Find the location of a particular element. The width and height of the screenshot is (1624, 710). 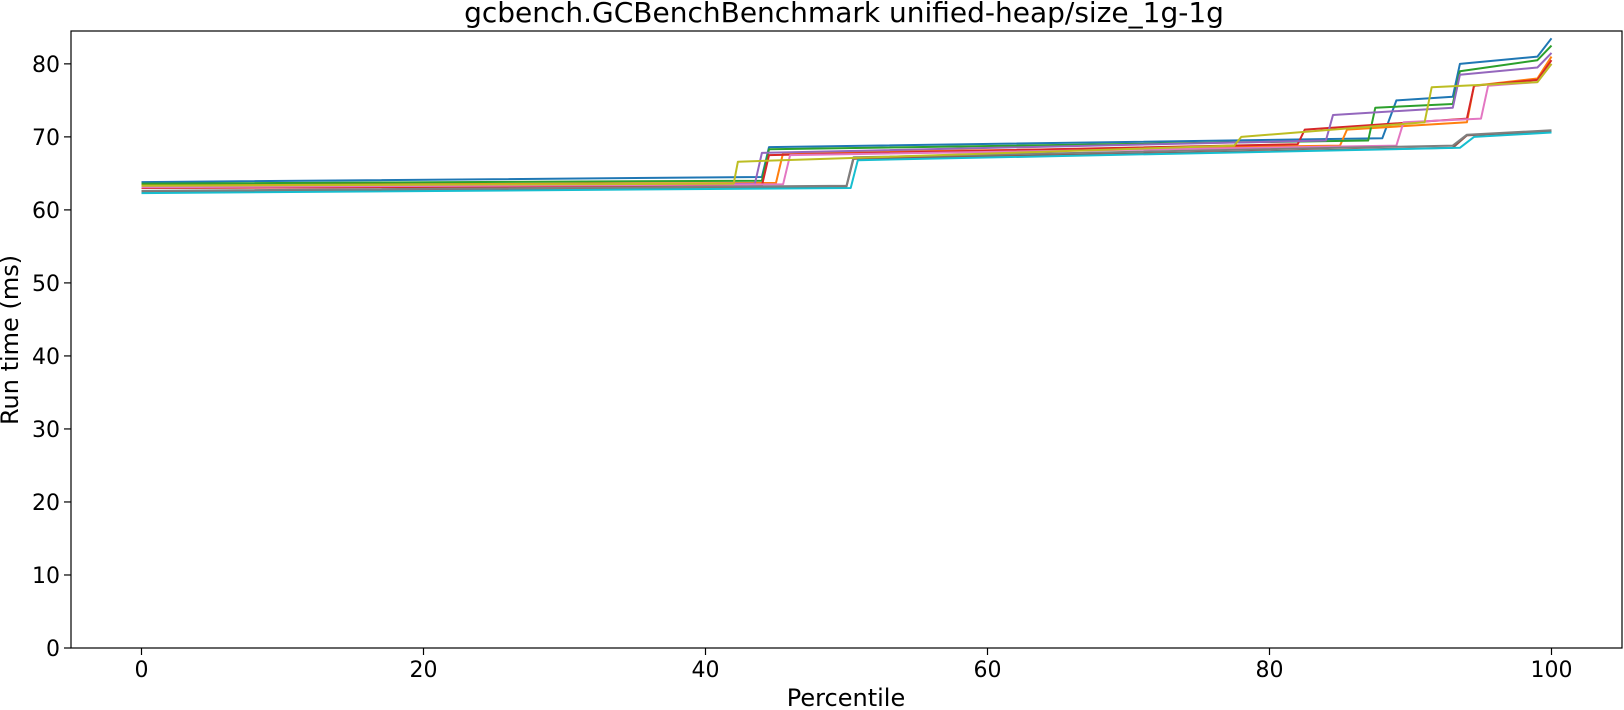

x-tick-label: 100 is located at coordinates (1552, 670).